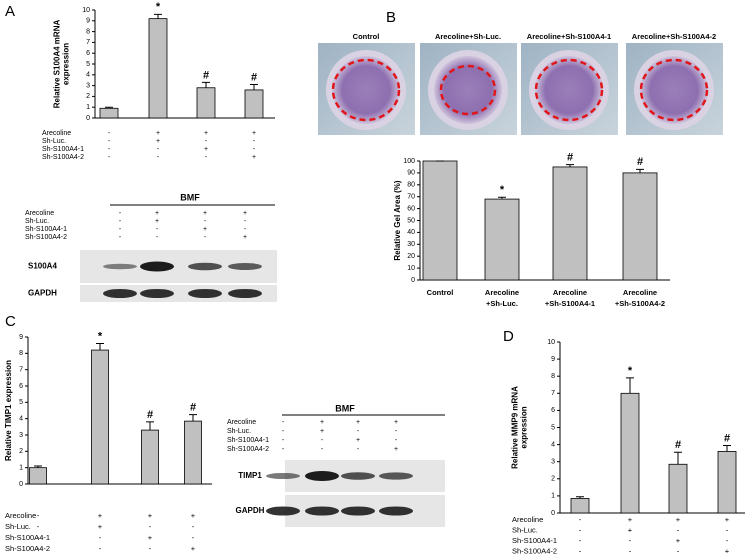 This screenshot has width=750, height=560. I want to click on photo-label: Control, so click(366, 36).